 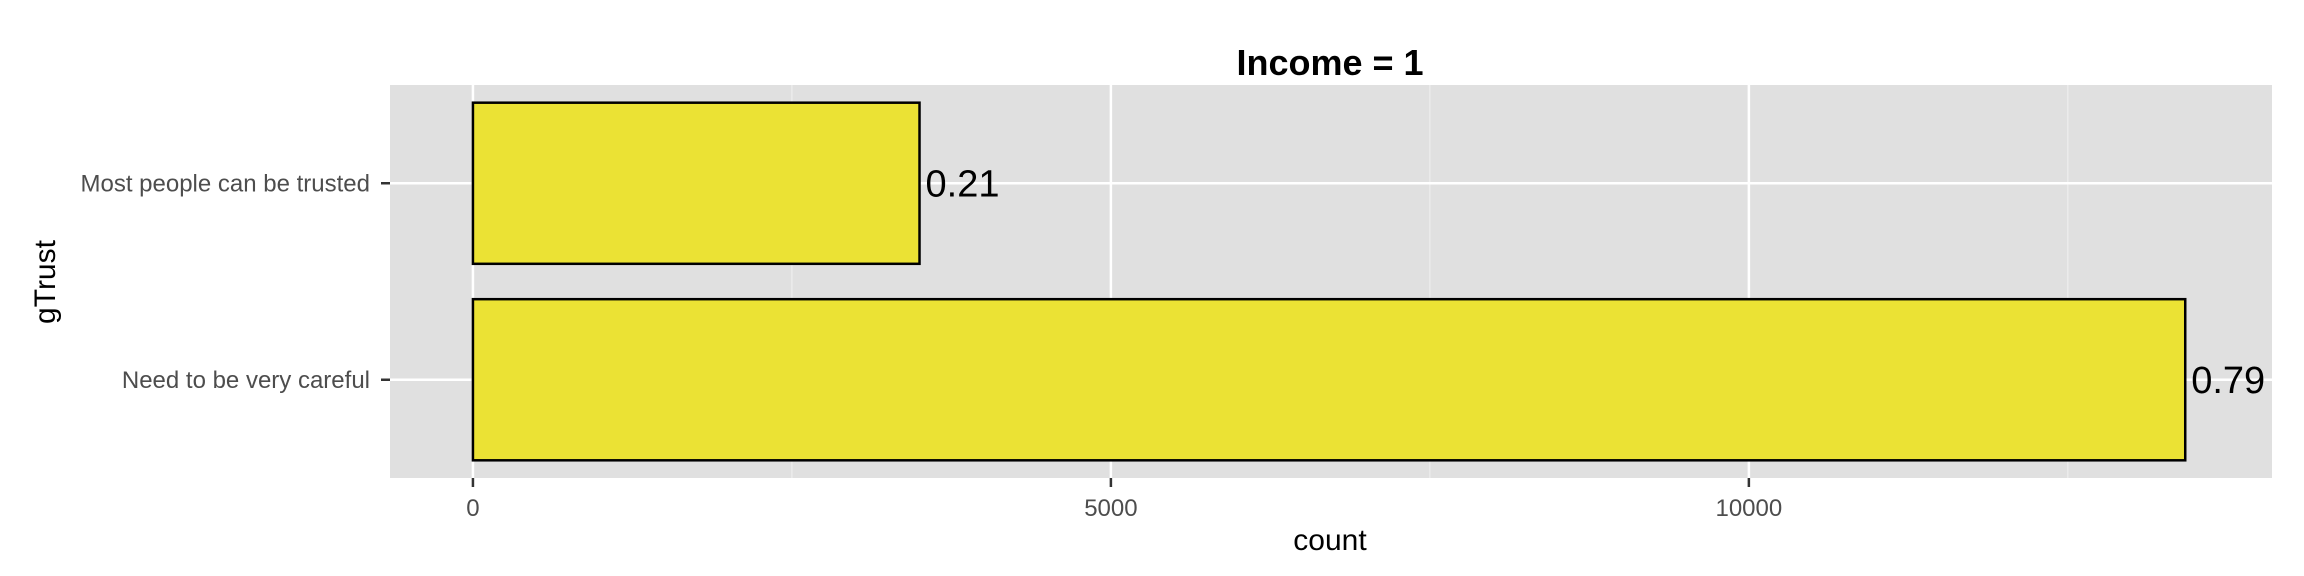 I want to click on chart-title: Income = 1, so click(x=1329, y=62).